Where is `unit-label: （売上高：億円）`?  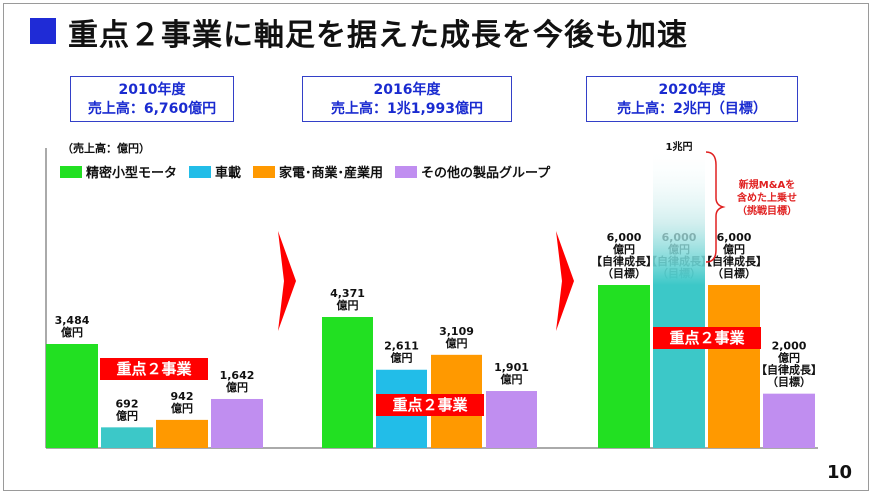 unit-label: （売上高：億円） is located at coordinates (106, 148).